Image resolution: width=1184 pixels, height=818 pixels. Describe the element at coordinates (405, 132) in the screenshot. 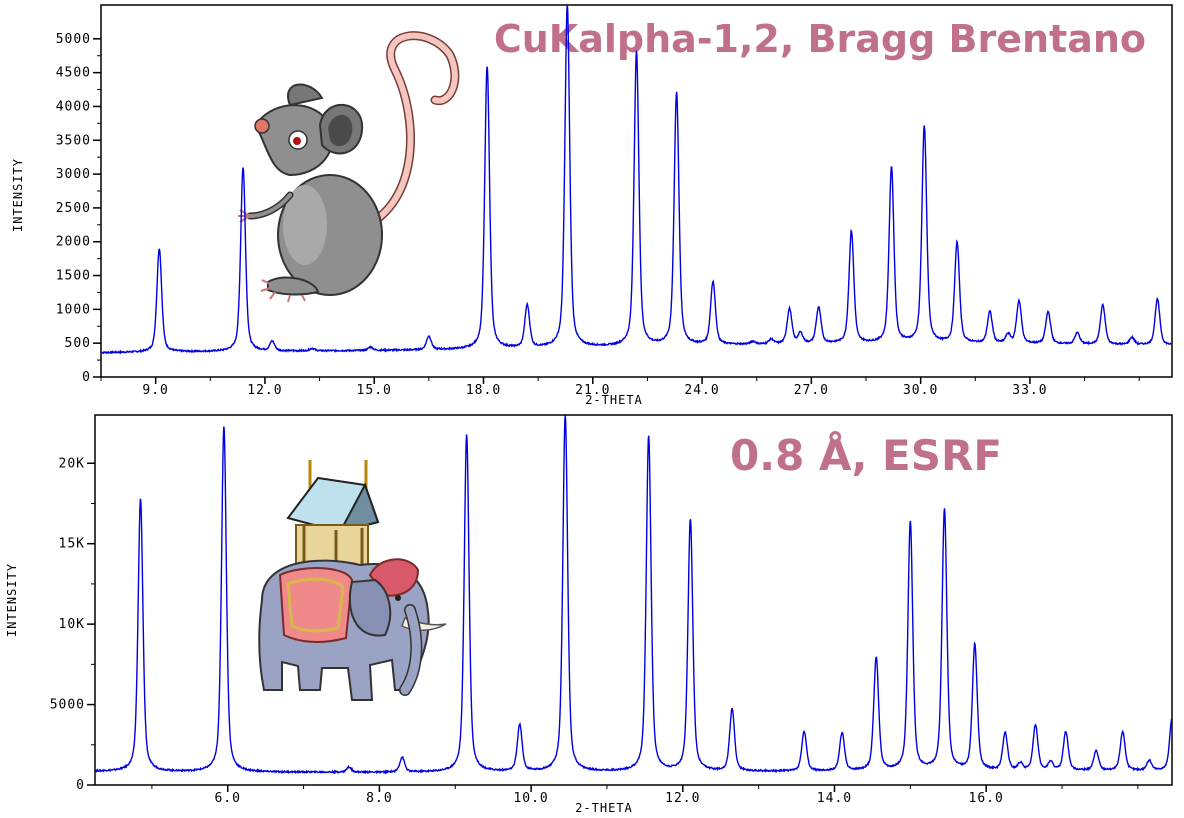

I see `mouse-tail-inner` at that location.